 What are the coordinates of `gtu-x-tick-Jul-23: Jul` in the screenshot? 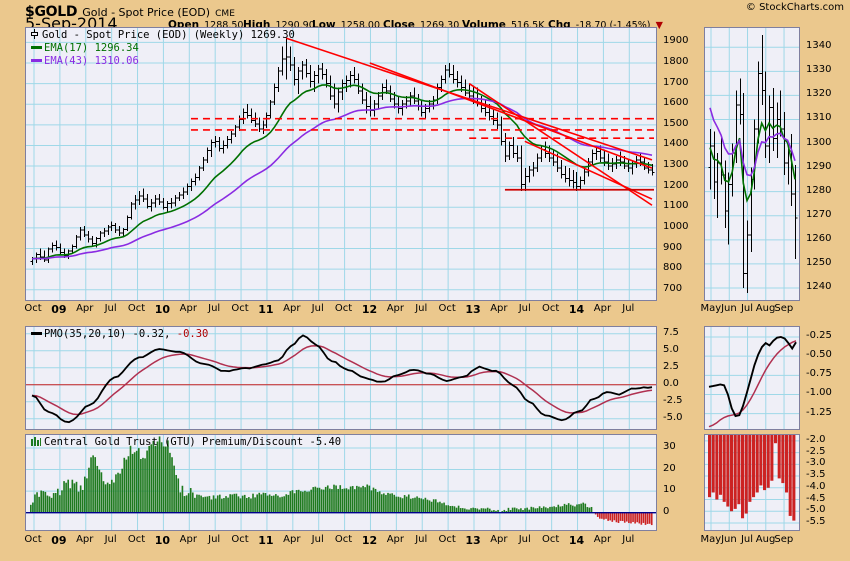 It's located at (628, 539).